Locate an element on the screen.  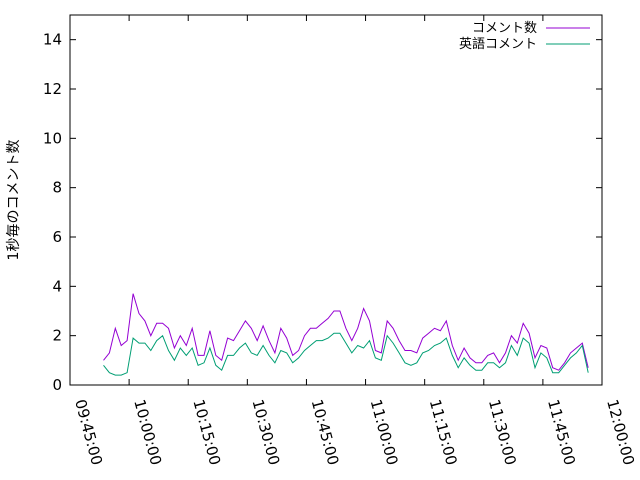
x-tick-label: 09:45:00 is located at coordinates (88, 432).